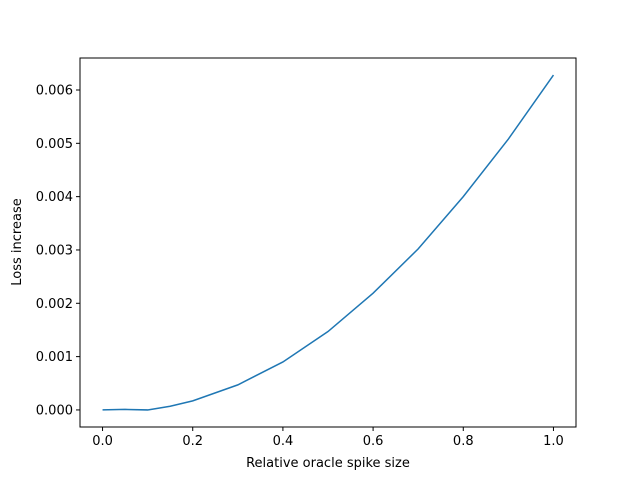 This screenshot has width=640, height=480. Describe the element at coordinates (463, 441) in the screenshot. I see `x-tick-label: 0.8` at that location.